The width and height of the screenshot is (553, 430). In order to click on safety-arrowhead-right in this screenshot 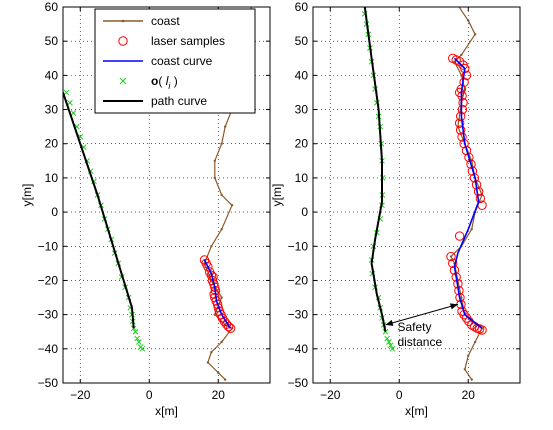, I will do `click(453, 306)`.